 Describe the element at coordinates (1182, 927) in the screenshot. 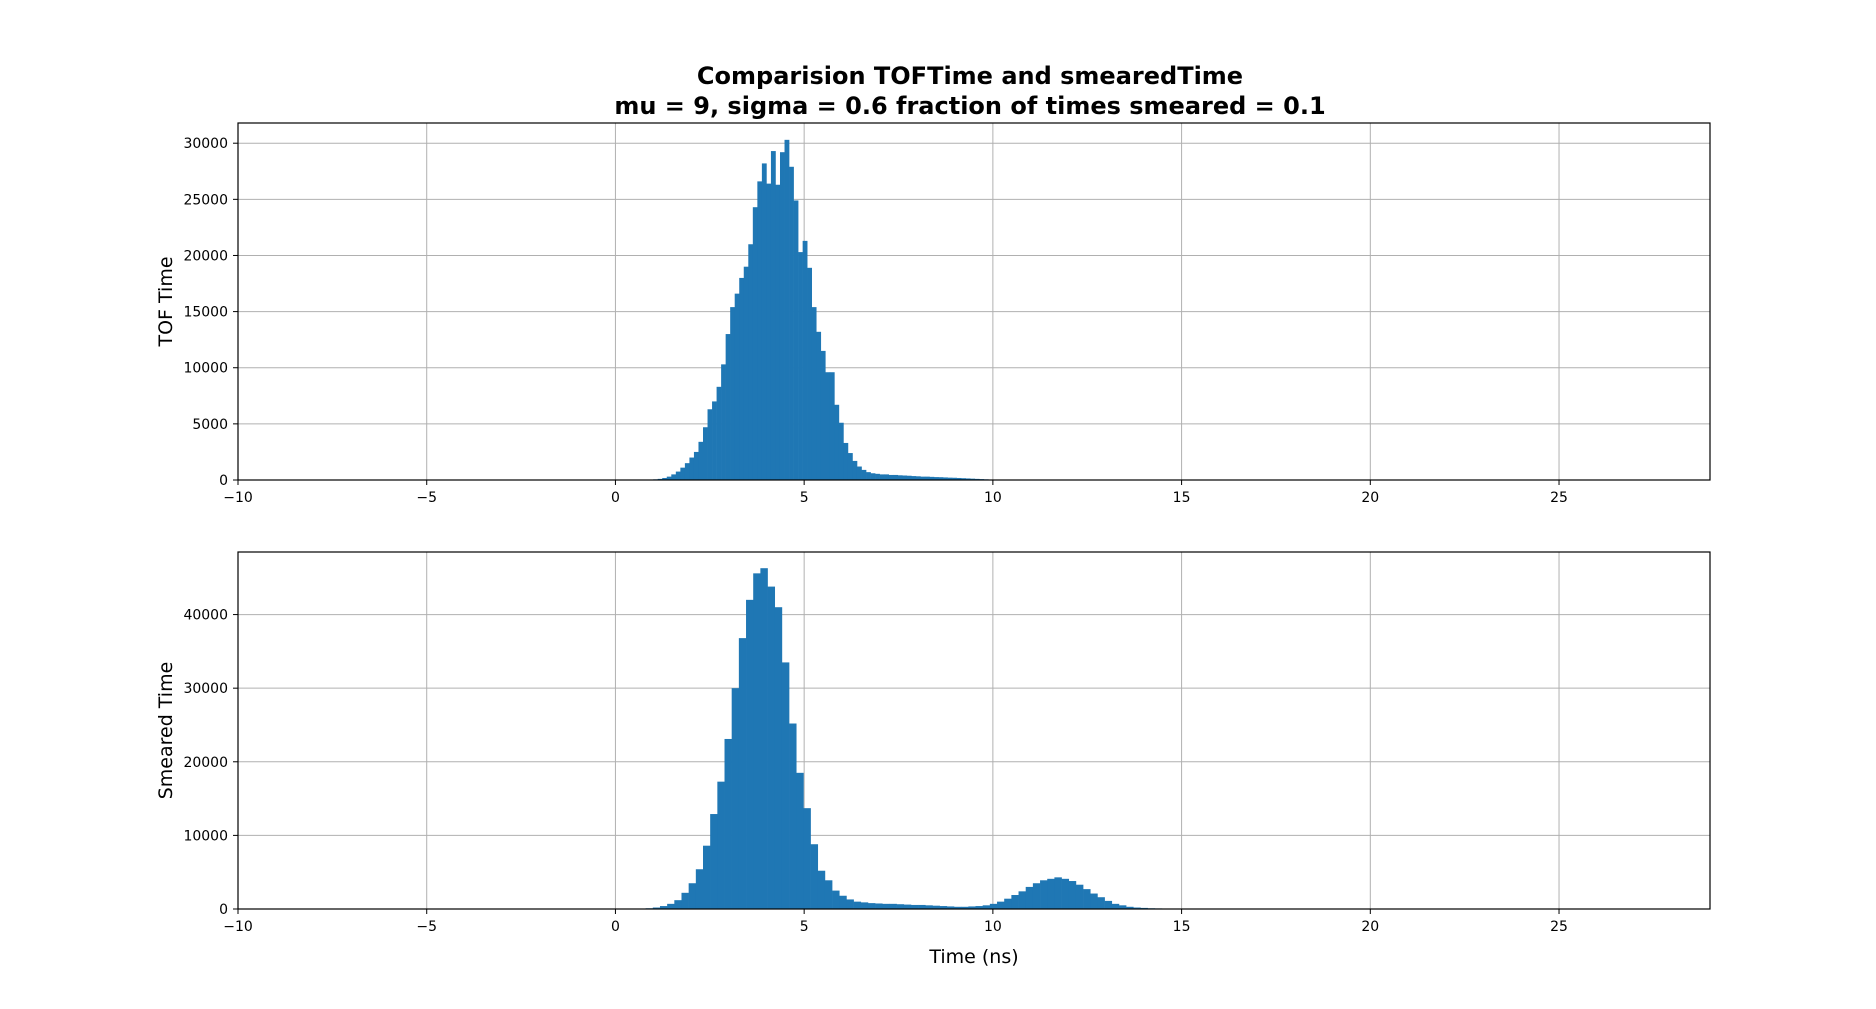

I see `bottom-x-tick-label: 15` at that location.